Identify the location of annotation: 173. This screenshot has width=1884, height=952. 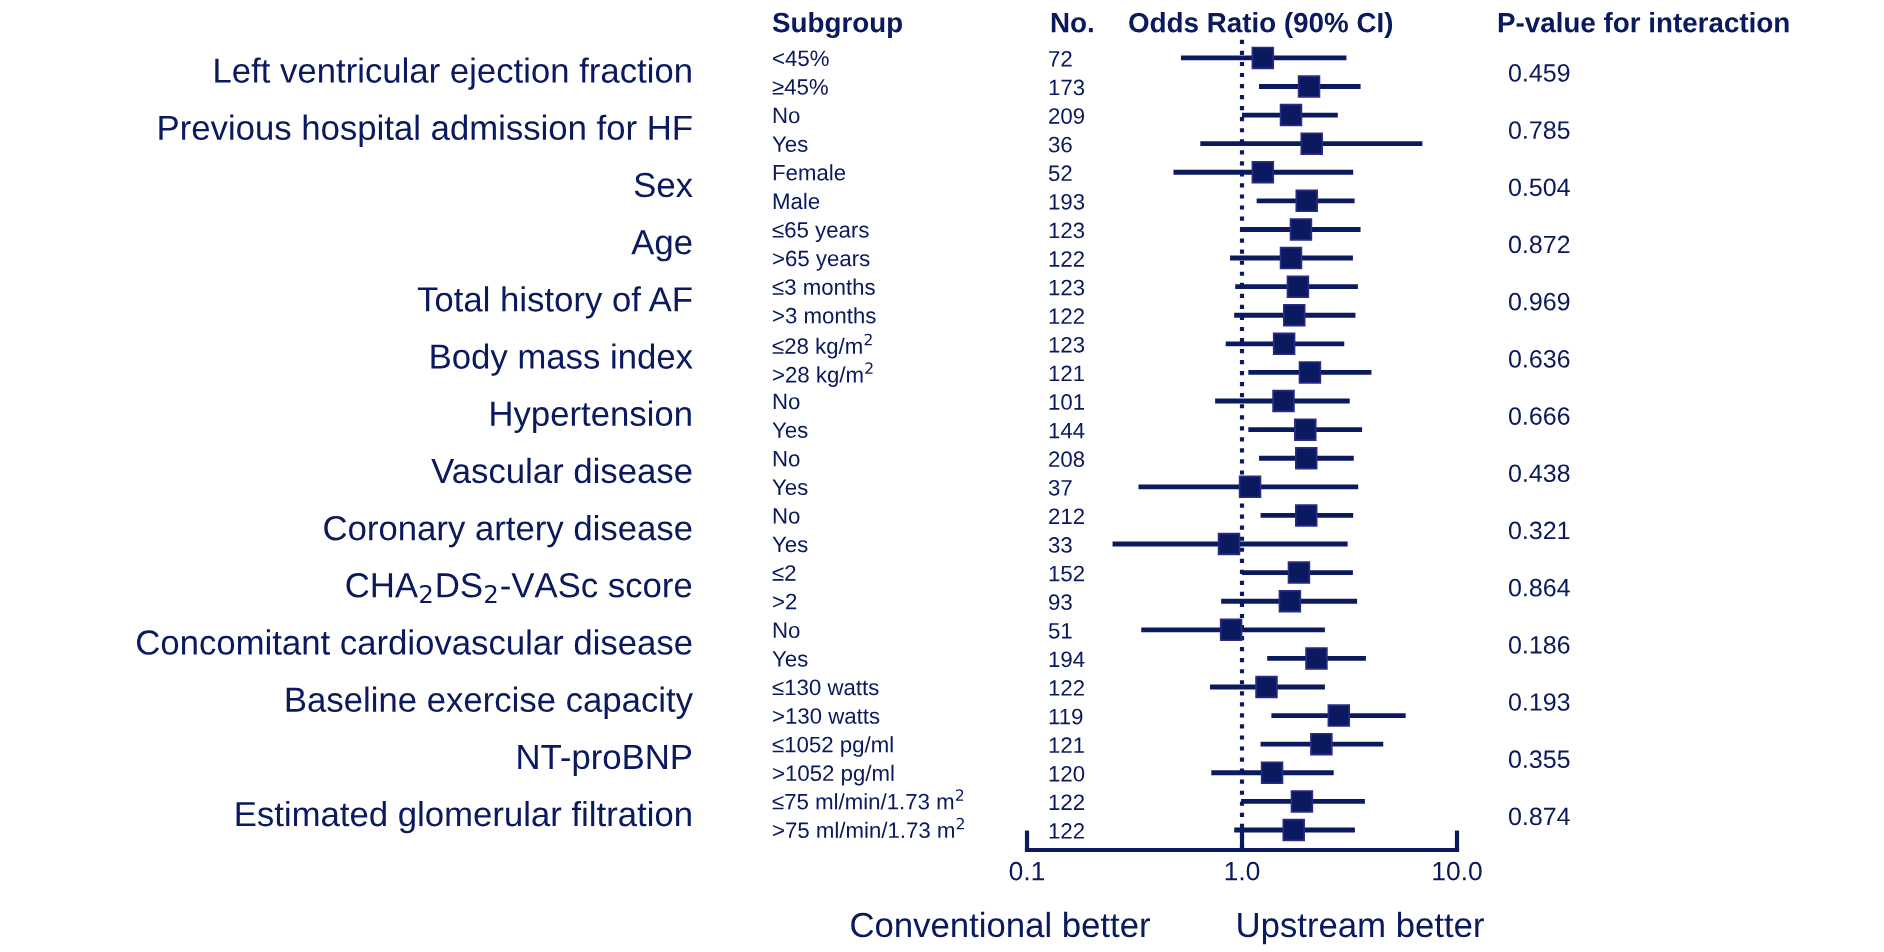
(1067, 87).